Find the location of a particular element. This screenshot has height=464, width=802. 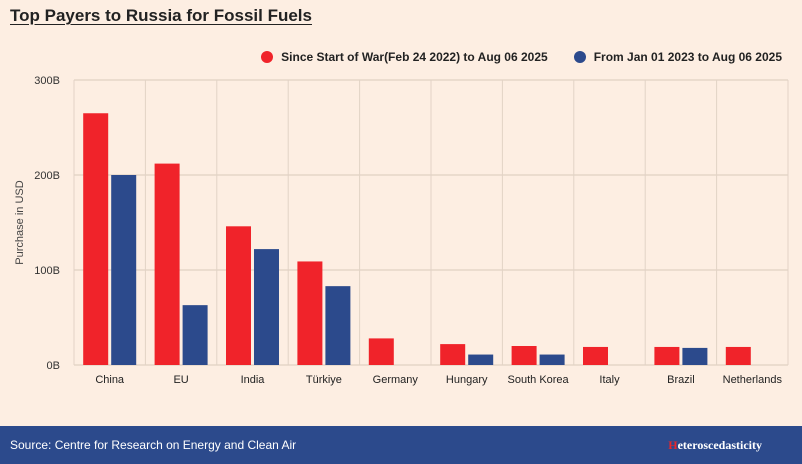

y-tick-label: 200B is located at coordinates (47, 176).